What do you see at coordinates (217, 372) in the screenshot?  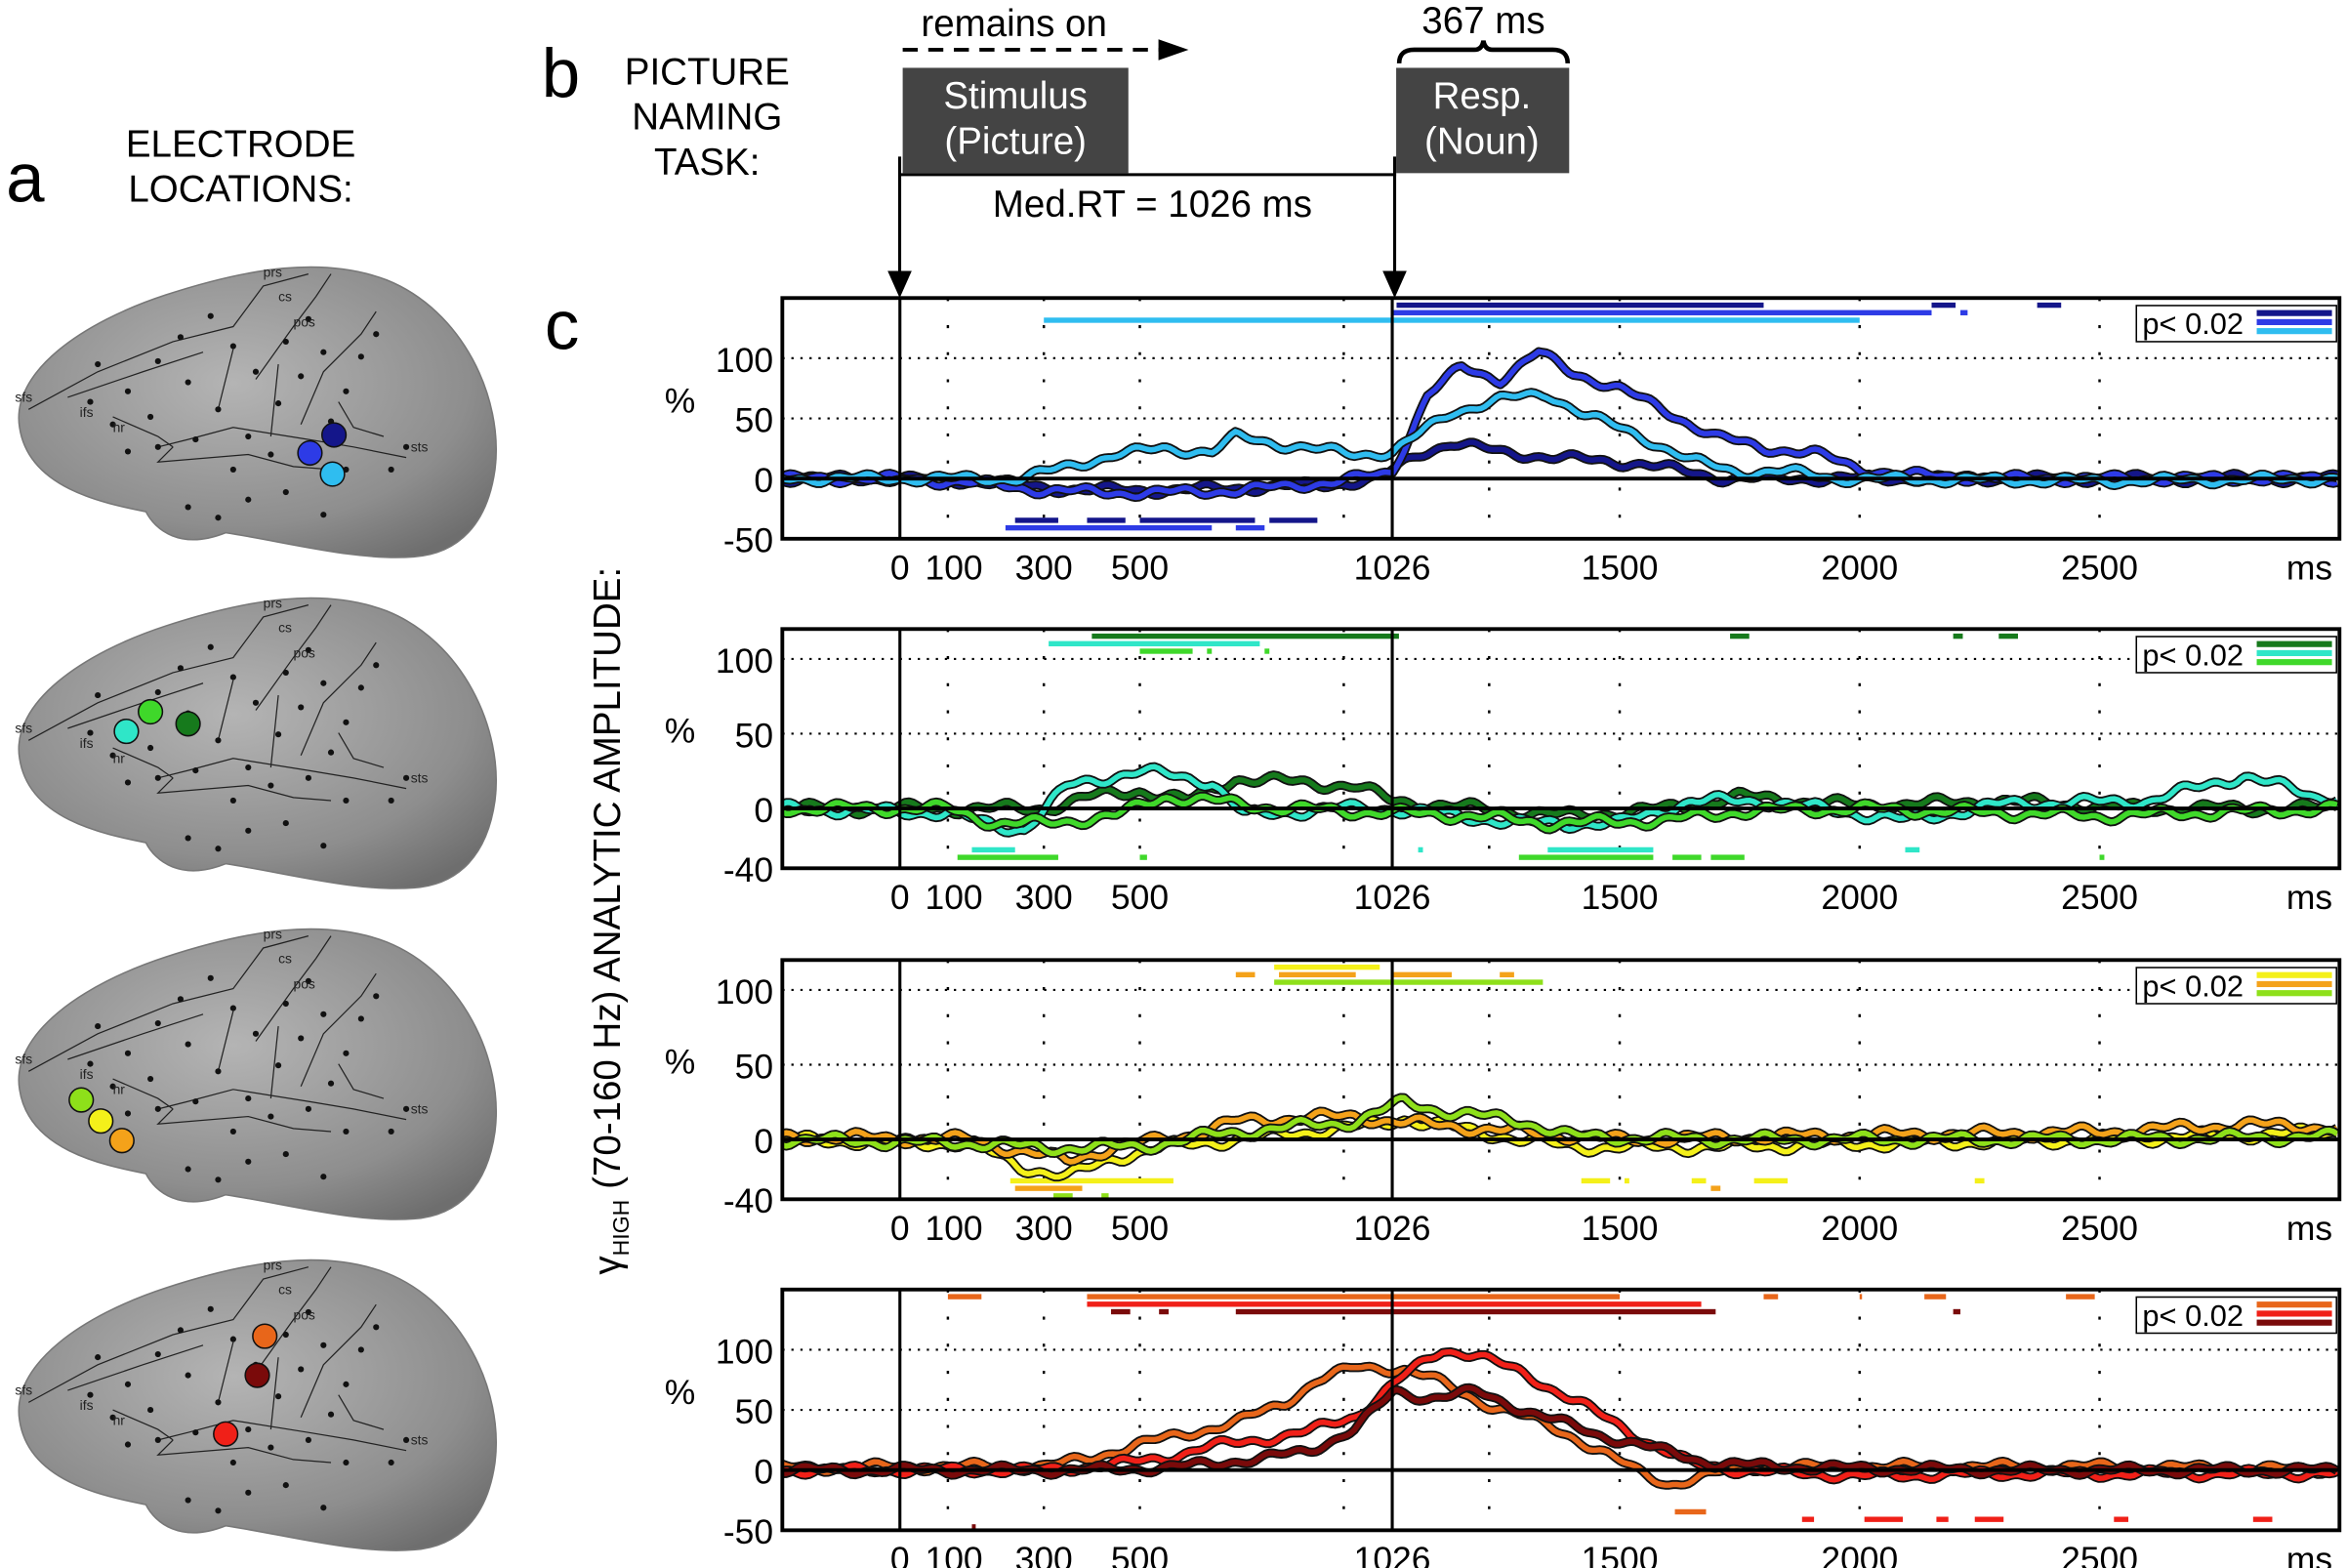 I see `sulci-lines` at bounding box center [217, 372].